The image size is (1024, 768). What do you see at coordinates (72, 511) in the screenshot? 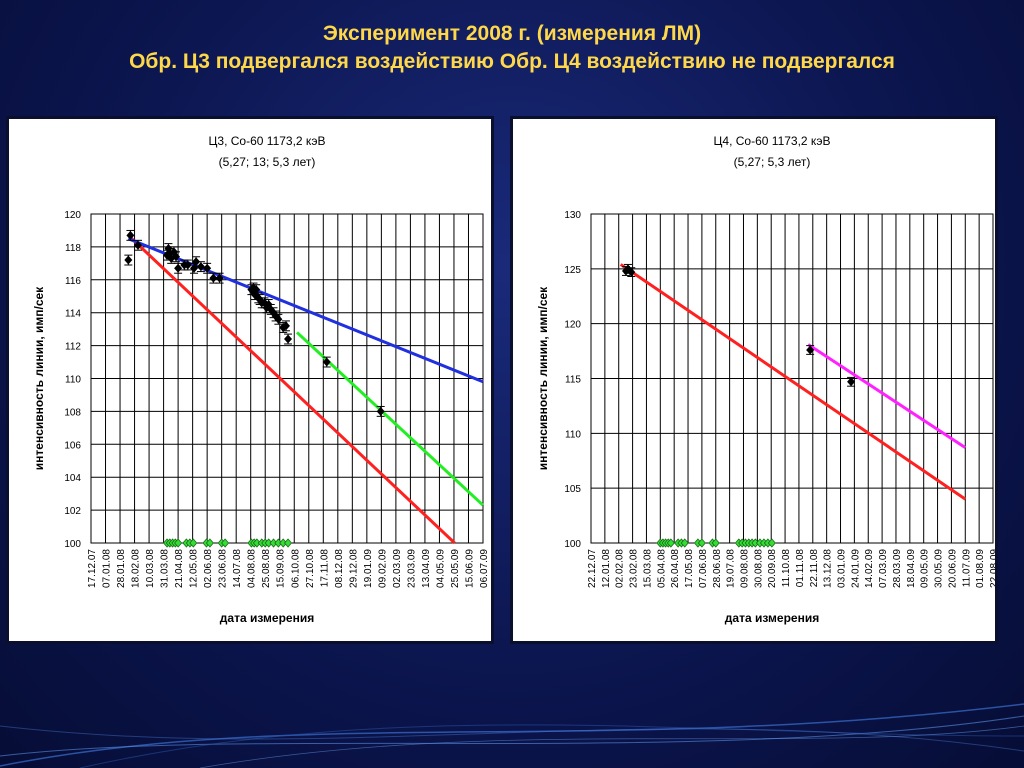
I see `y-tick-label: 102` at bounding box center [72, 511].